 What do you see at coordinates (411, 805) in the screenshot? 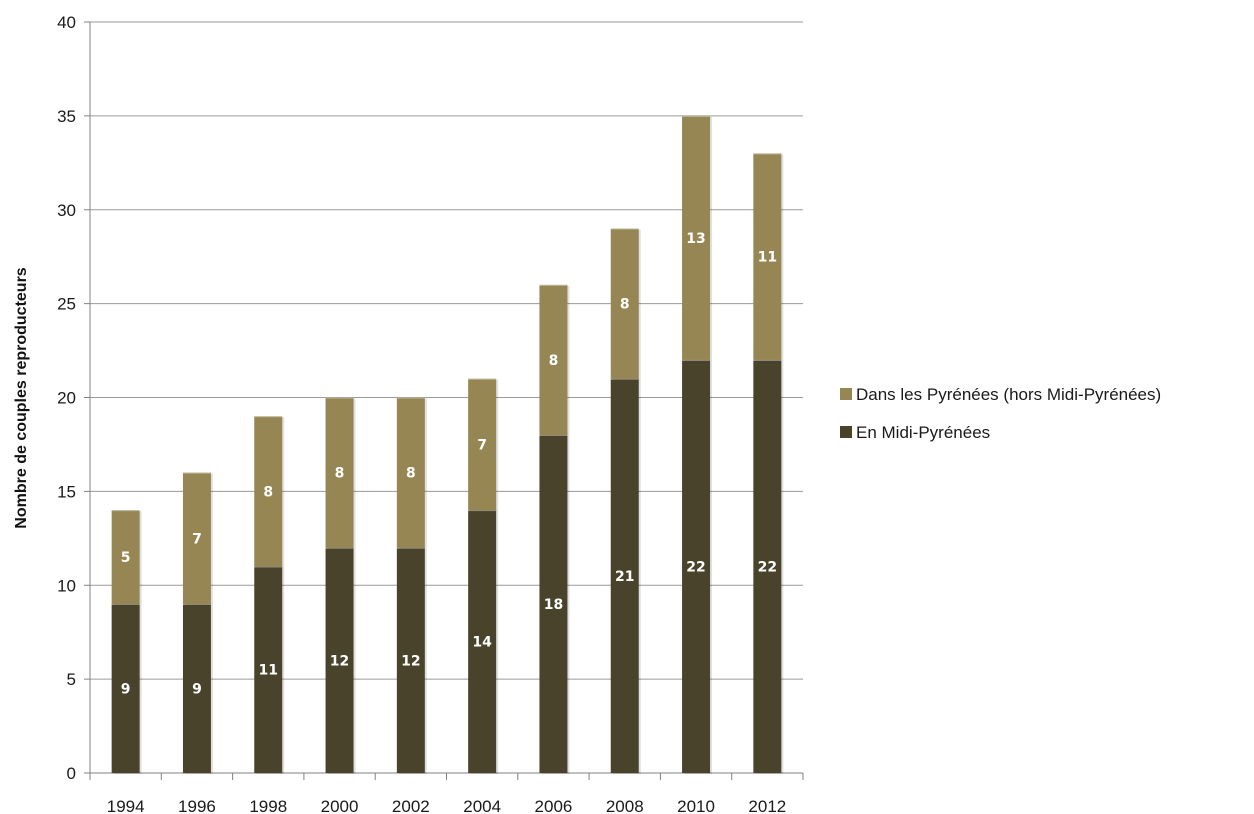
I see `x-tick-label: 2002` at bounding box center [411, 805].